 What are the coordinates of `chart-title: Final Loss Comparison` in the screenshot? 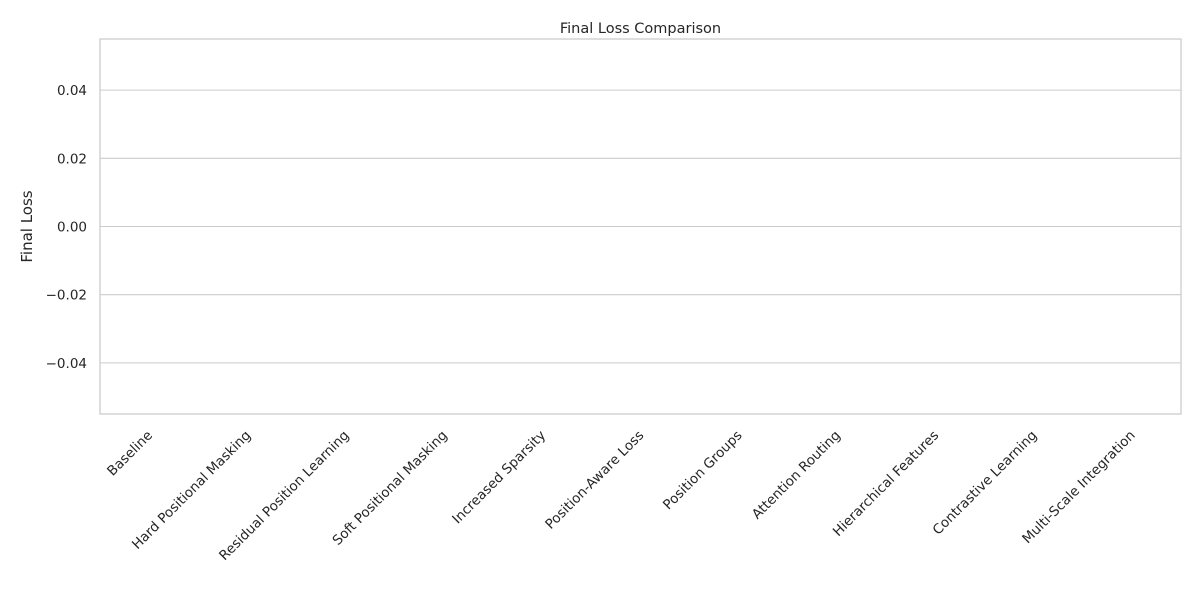 It's located at (640, 29).